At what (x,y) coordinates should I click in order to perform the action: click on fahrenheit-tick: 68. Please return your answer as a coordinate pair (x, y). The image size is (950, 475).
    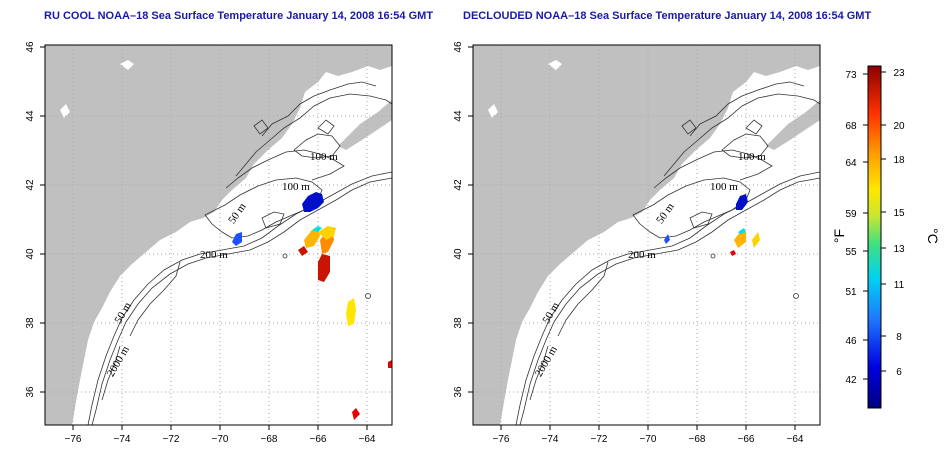
    Looking at the image, I should click on (851, 126).